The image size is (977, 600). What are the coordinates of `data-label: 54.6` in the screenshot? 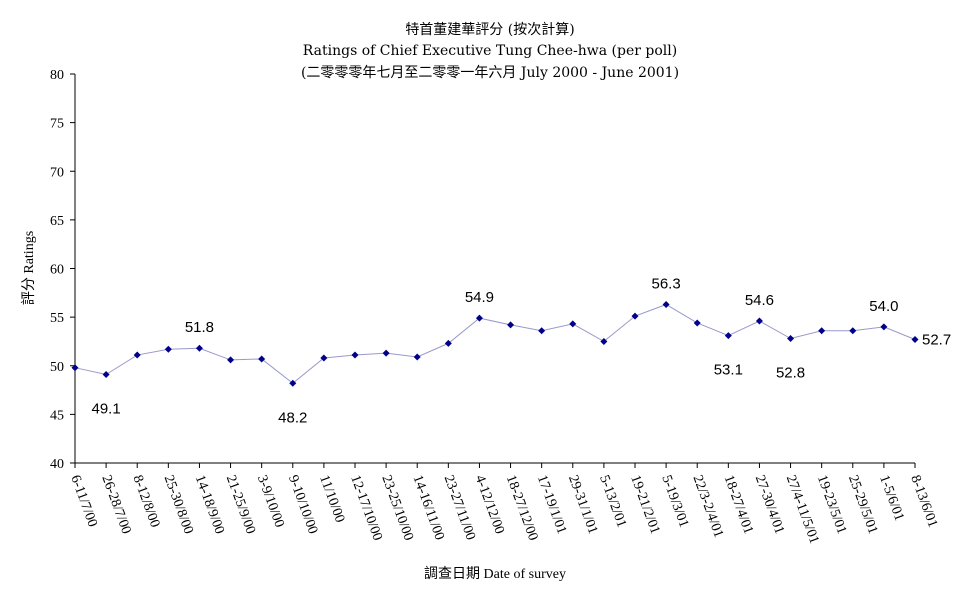 It's located at (759, 300).